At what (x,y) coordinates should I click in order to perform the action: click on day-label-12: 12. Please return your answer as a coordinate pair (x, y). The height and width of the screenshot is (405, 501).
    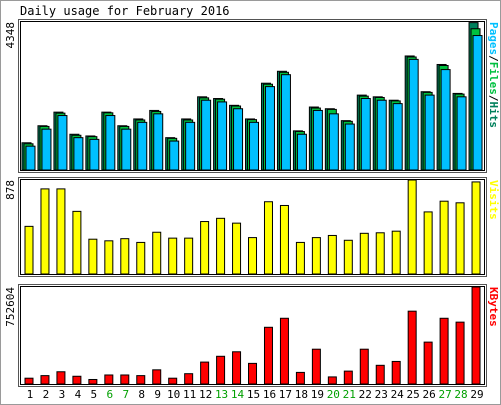
    Looking at the image, I should click on (205, 394).